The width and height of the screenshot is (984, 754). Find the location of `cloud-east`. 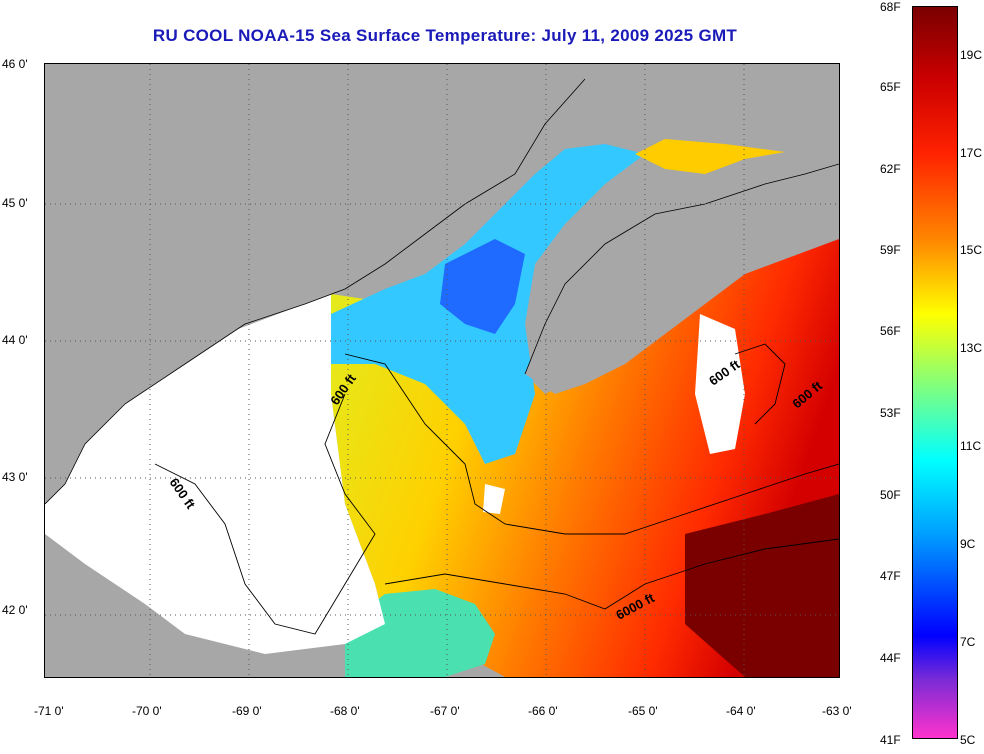

cloud-east is located at coordinates (720, 384).